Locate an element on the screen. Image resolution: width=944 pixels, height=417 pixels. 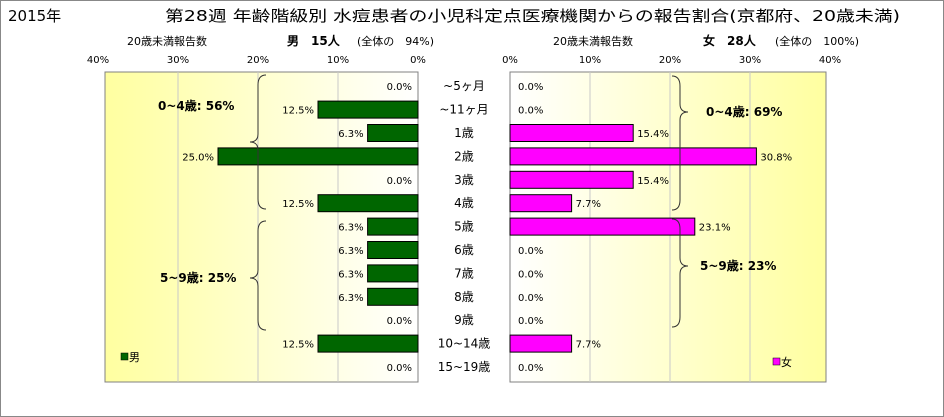
female-group-0-4-label: 0~4歳: 69% is located at coordinates (744, 111).